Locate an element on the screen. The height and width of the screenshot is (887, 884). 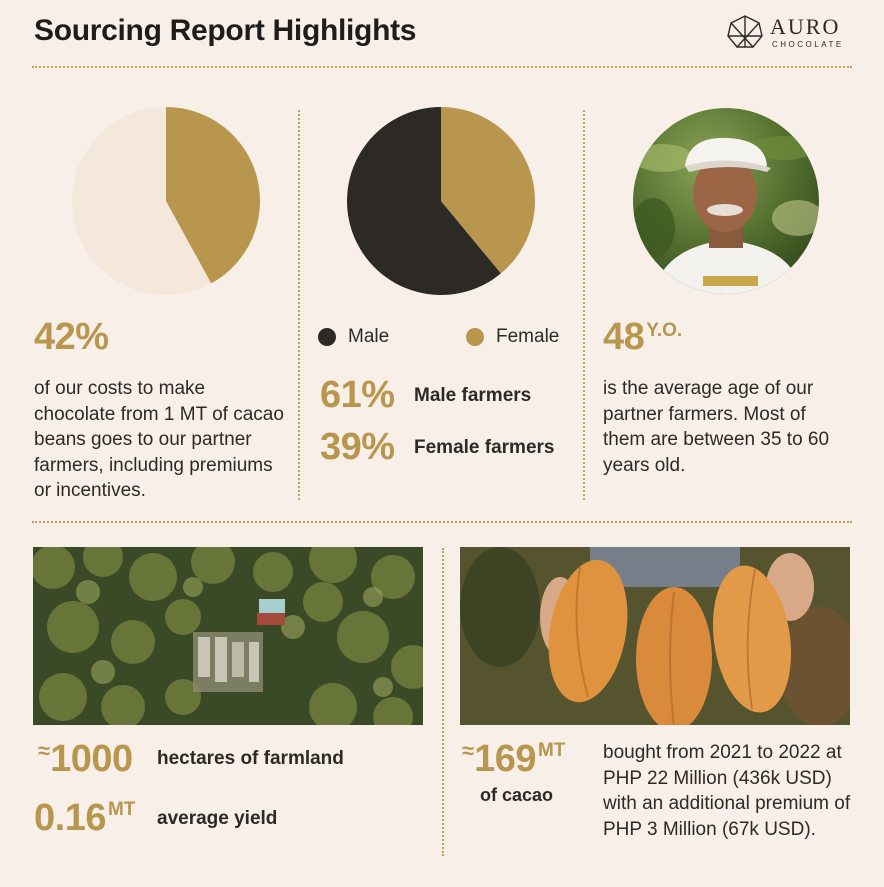
female-farmers-label: Female farmers is located at coordinates (484, 447).